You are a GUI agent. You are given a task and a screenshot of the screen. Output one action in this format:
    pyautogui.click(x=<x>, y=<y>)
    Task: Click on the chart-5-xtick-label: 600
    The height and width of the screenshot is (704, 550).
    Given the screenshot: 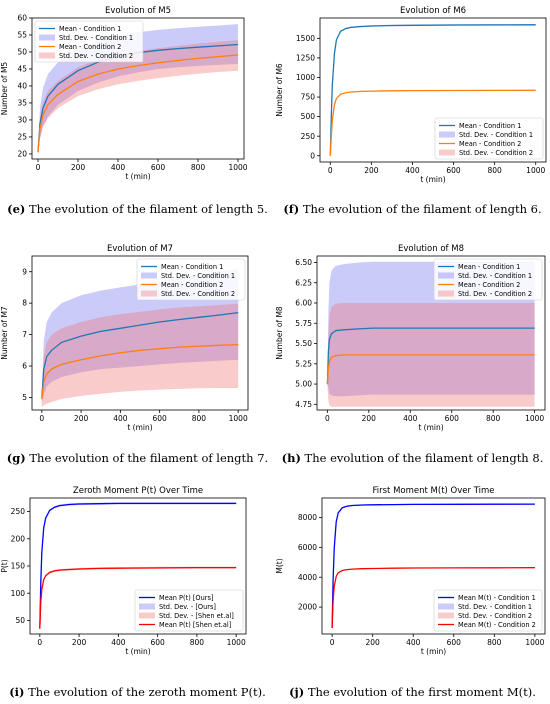 What is the action you would take?
    pyautogui.click(x=454, y=642)
    